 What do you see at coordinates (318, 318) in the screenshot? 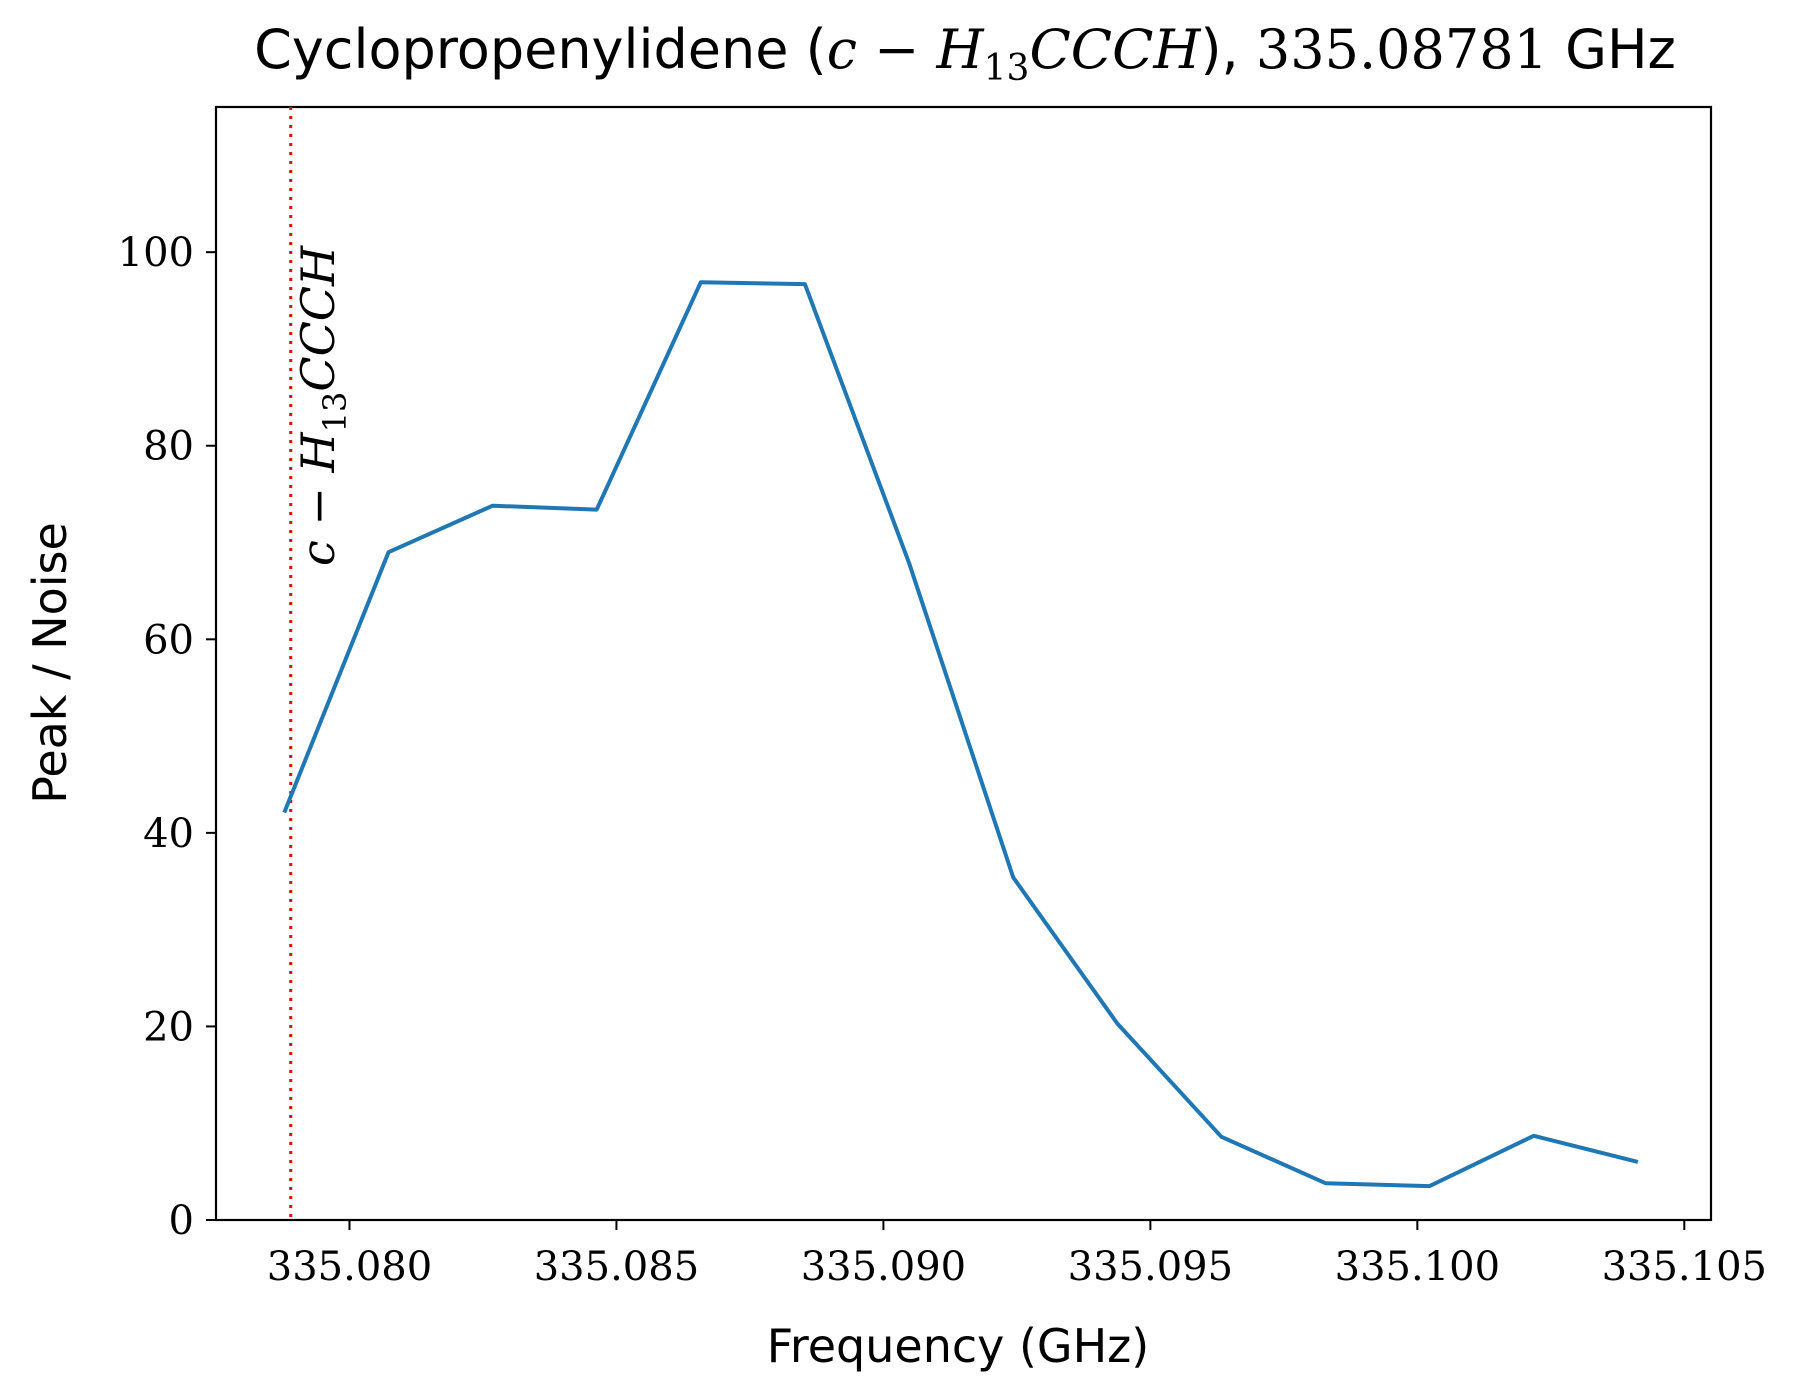
I see `reference-line-label-tail: CCCH` at bounding box center [318, 318].